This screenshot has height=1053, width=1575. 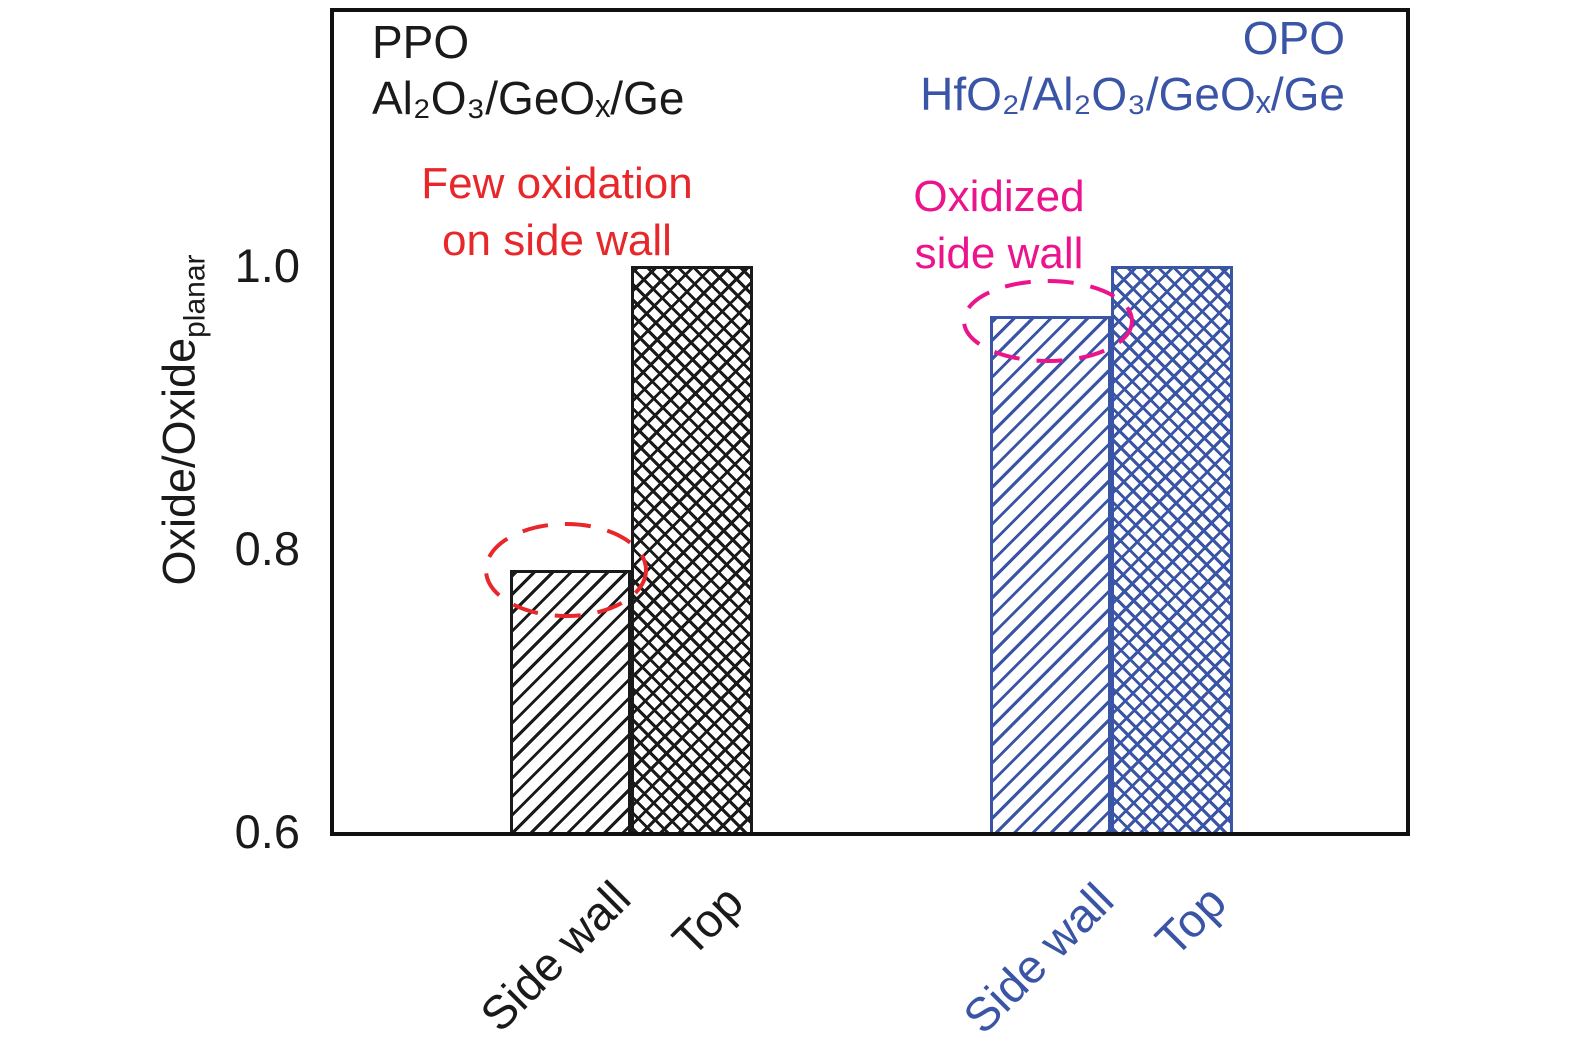 I want to click on annotation-few-oxidation: Few oxidation on side wall, so click(x=556, y=212).